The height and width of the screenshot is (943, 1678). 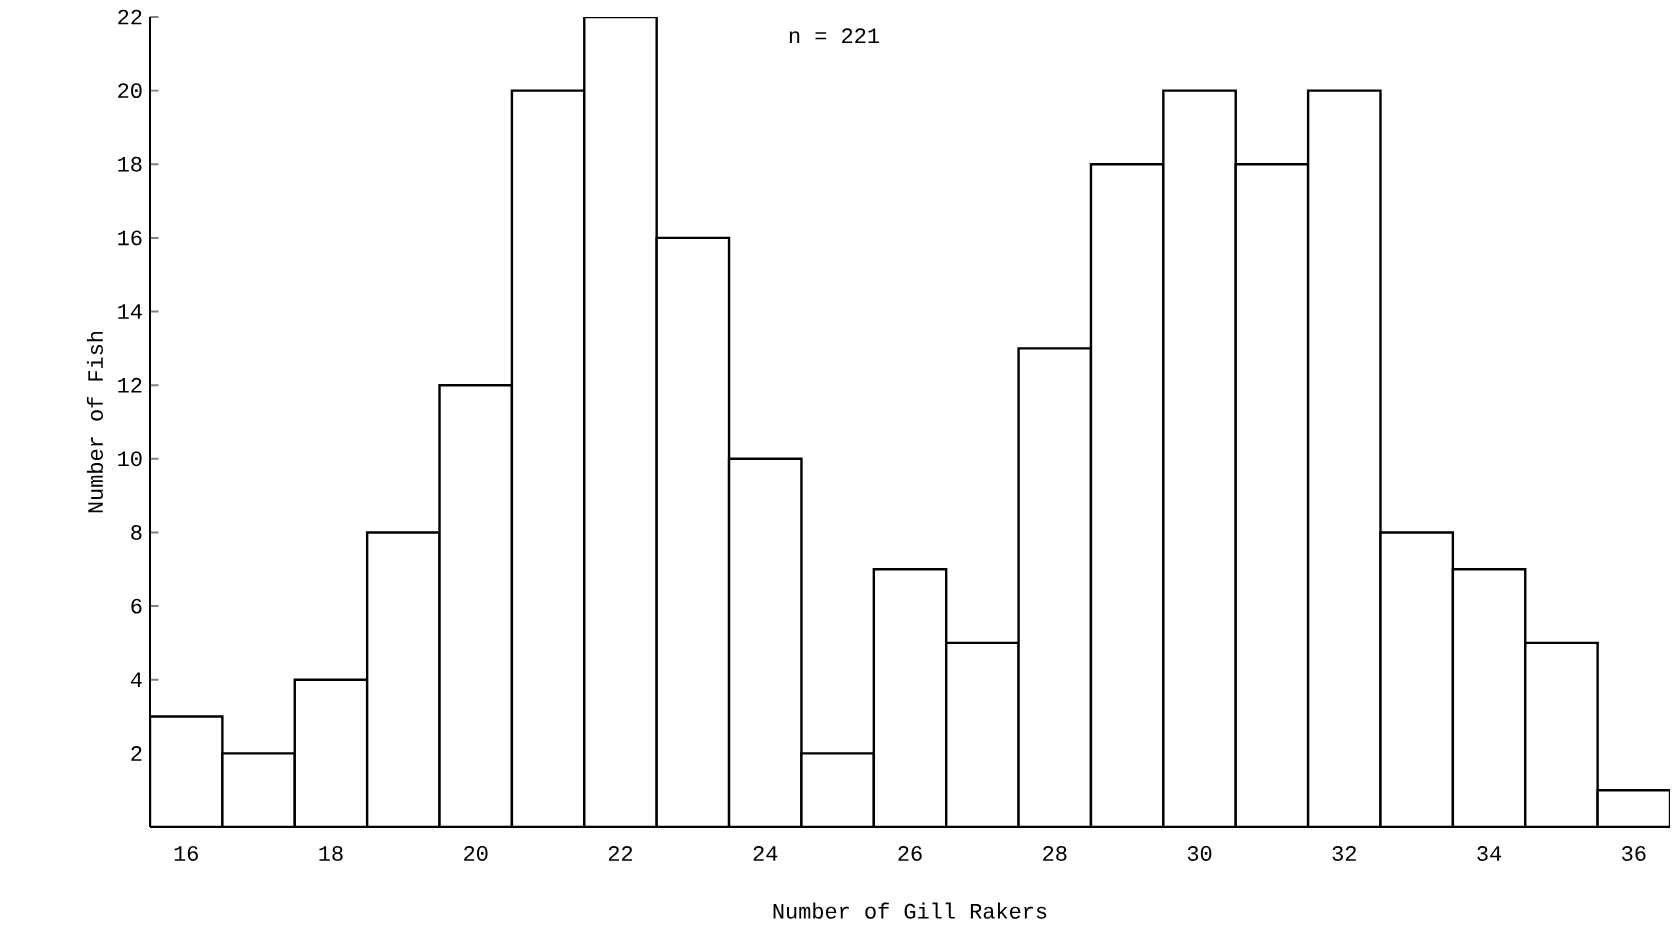 I want to click on x-axis-title: Number of Gill Rakers, so click(x=910, y=910).